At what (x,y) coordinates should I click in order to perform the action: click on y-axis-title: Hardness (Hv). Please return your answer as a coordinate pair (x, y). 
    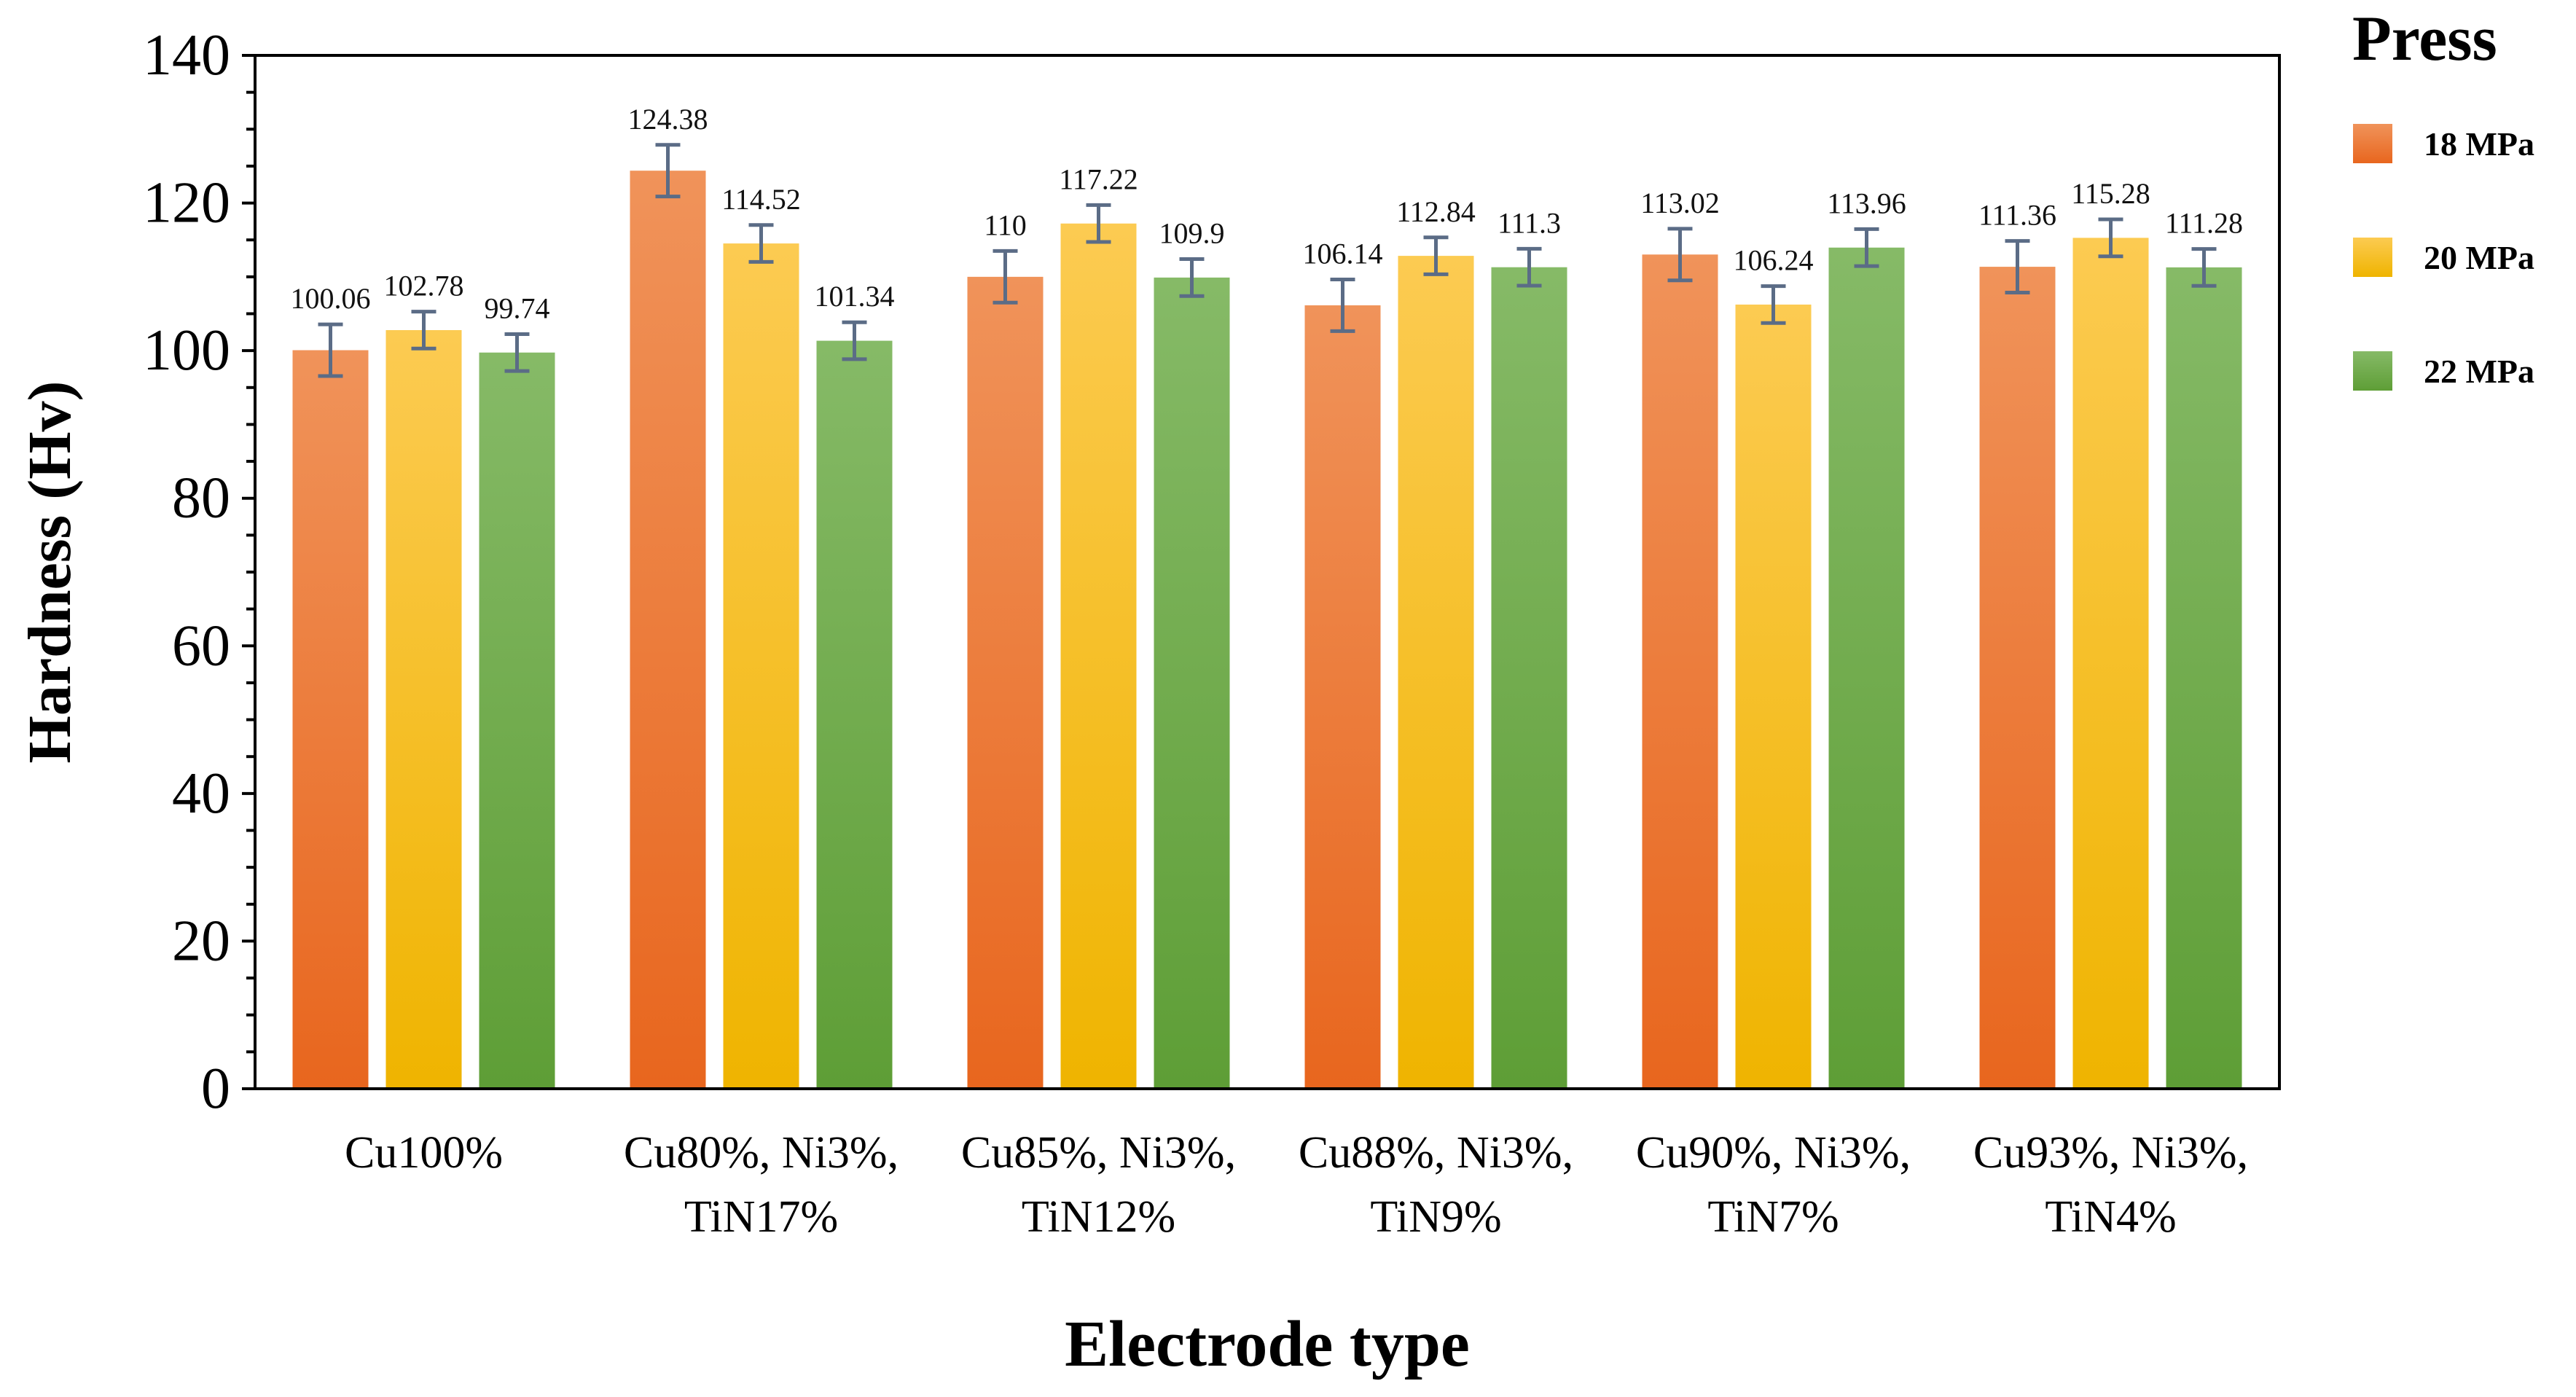
    Looking at the image, I should click on (50, 572).